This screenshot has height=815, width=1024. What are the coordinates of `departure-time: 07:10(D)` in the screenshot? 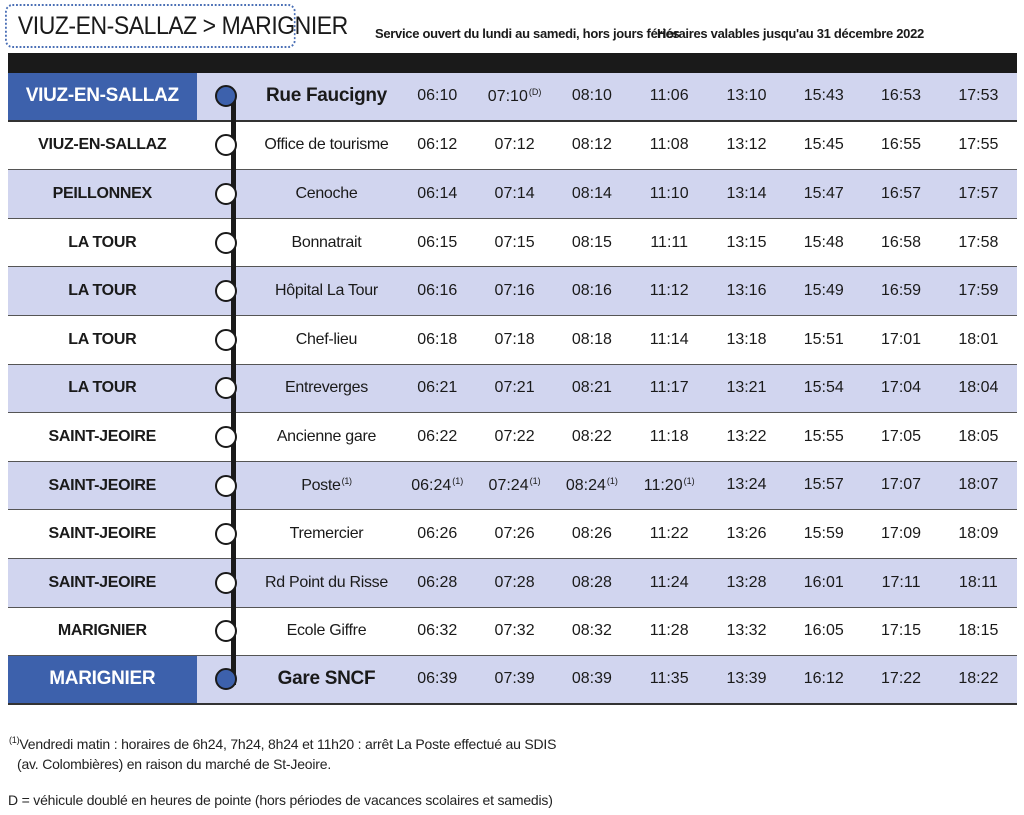 It's located at (514, 96).